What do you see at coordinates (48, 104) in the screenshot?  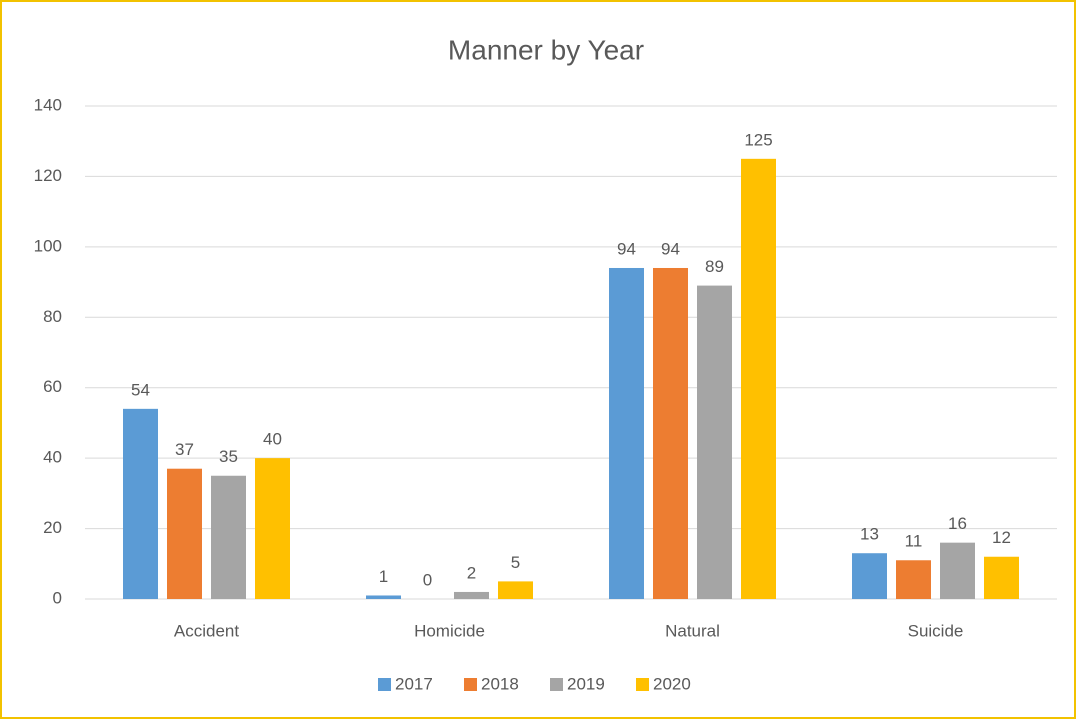 I see `y-tick-label: 140` at bounding box center [48, 104].